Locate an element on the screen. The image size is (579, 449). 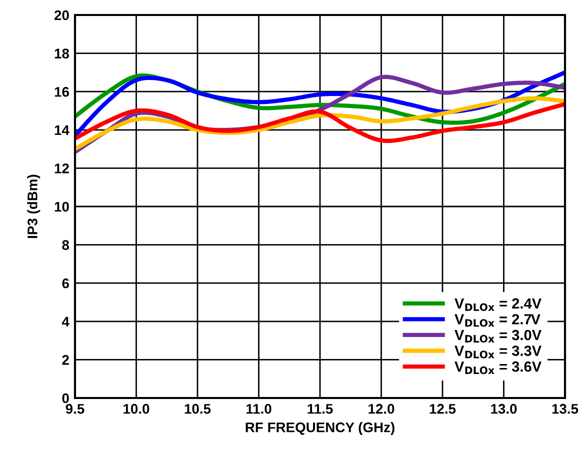
y-tick-label: 6 is located at coordinates (65, 283).